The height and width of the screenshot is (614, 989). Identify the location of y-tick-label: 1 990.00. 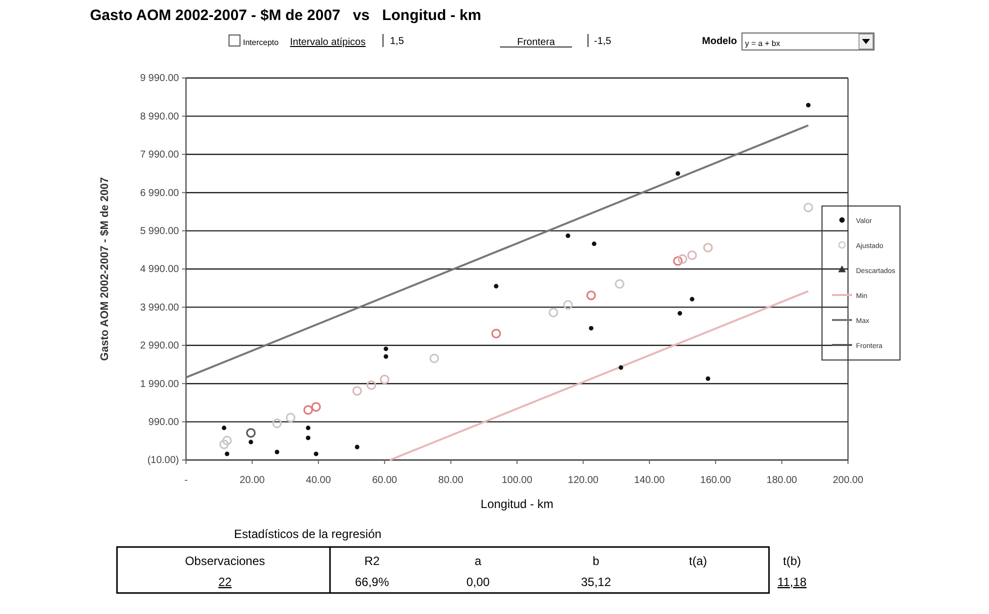
(160, 384).